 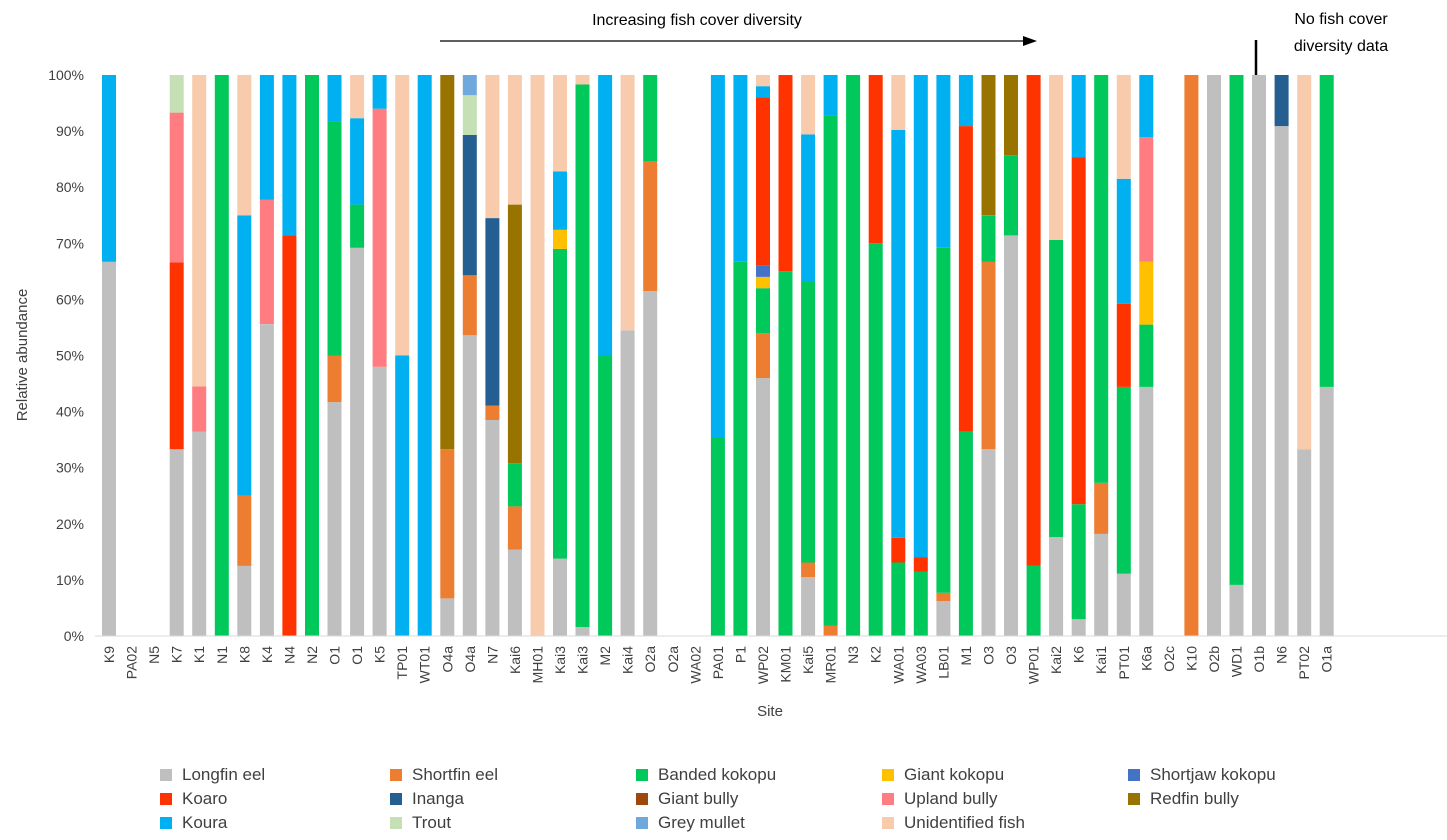 I want to click on legend-item: Giant bully, so click(x=759, y=799).